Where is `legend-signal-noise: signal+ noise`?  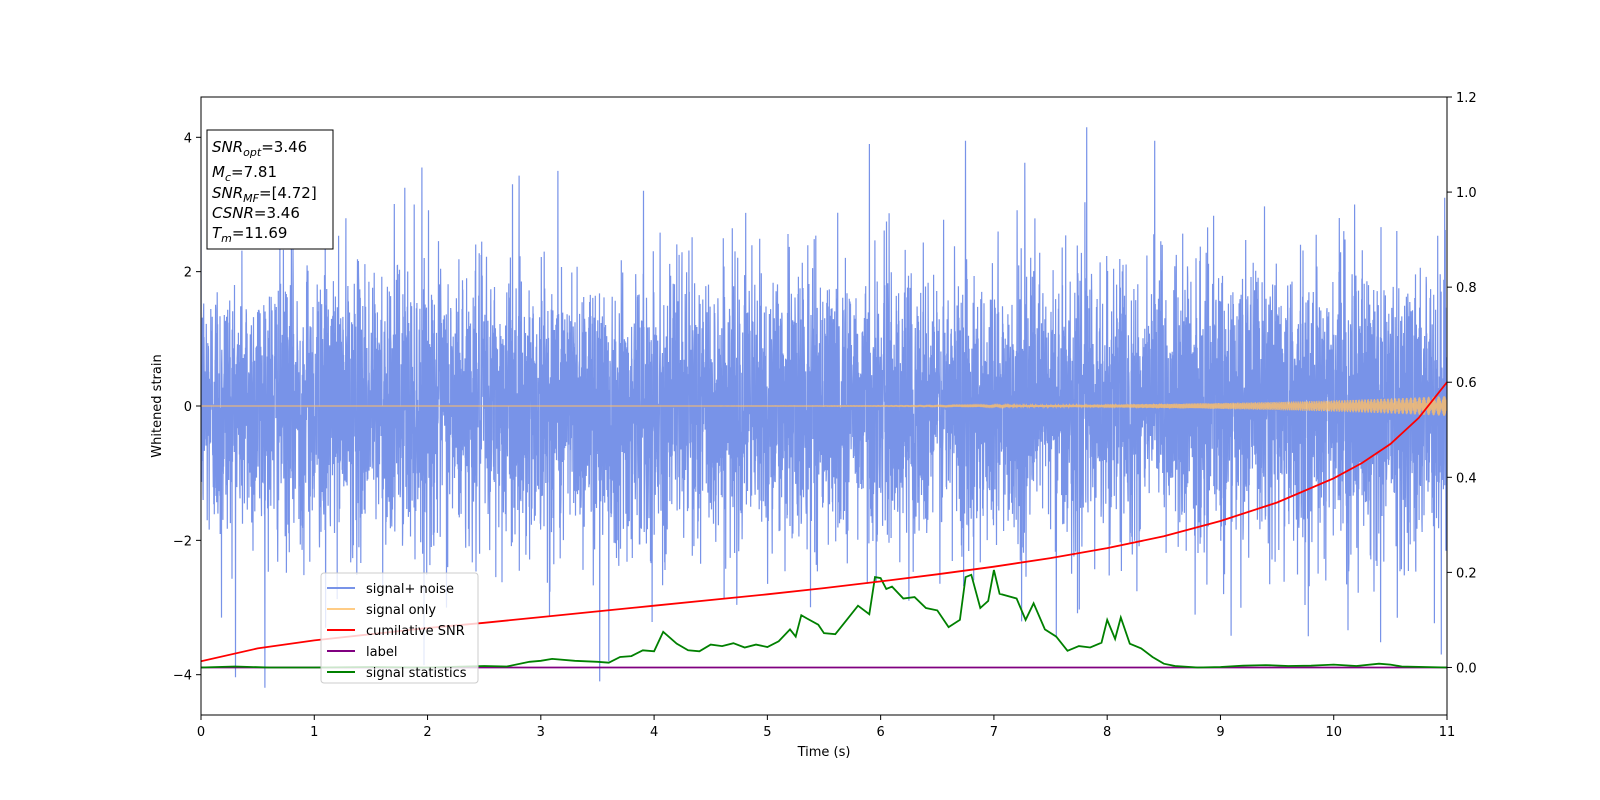 legend-signal-noise: signal+ noise is located at coordinates (390, 589).